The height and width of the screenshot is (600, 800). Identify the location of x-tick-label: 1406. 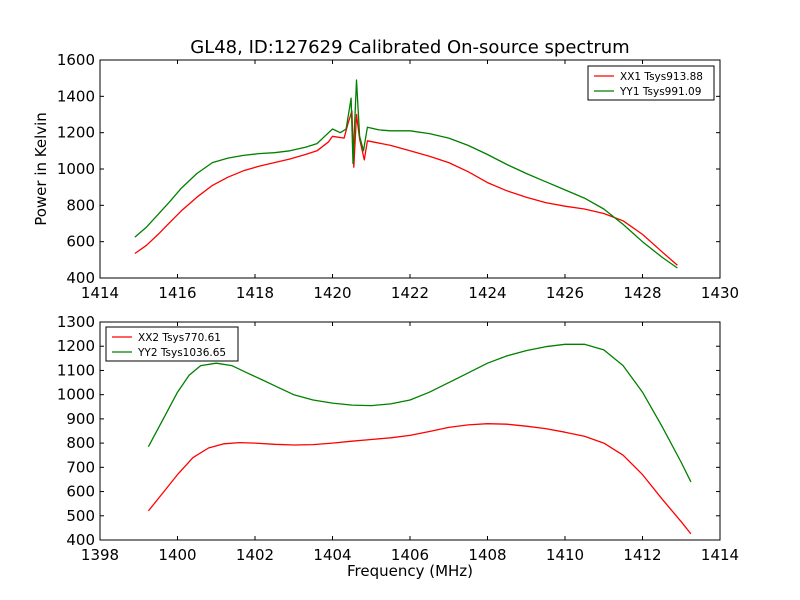
(410, 555).